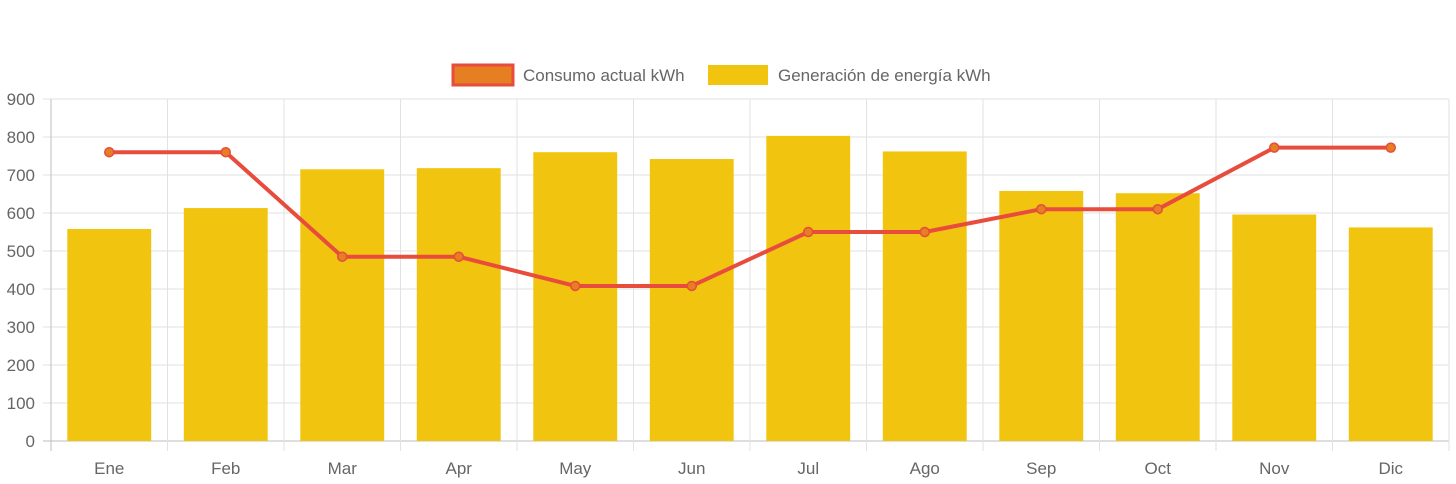 This screenshot has width=1456, height=484. What do you see at coordinates (1158, 468) in the screenshot?
I see `x-tick-label: Oct` at bounding box center [1158, 468].